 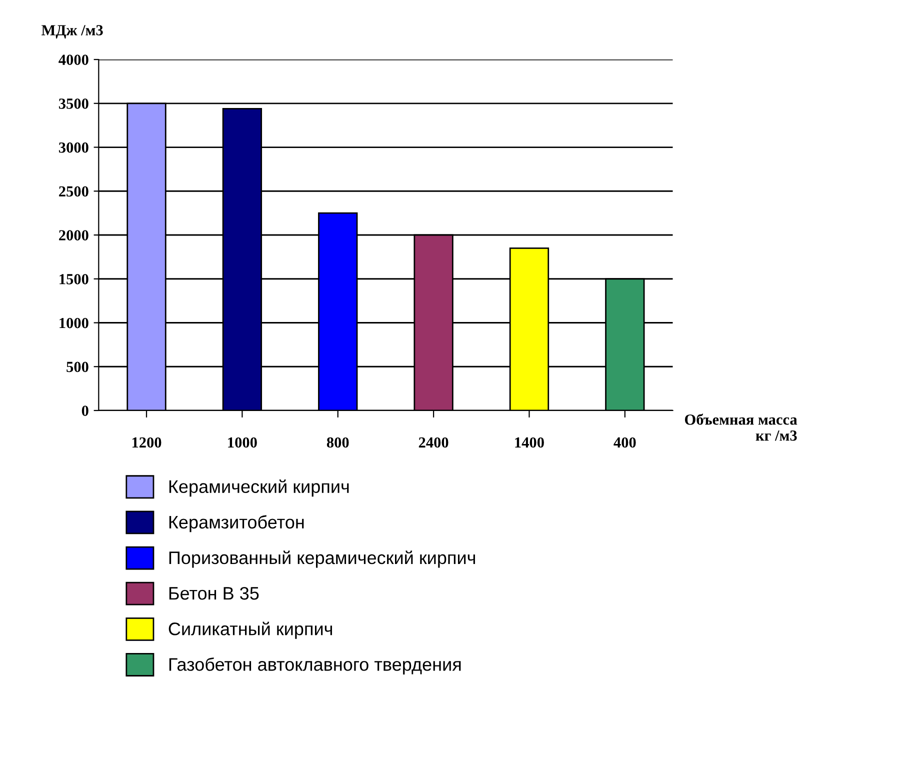 I want to click on legend-label: Керамзитобетон, so click(x=236, y=523).